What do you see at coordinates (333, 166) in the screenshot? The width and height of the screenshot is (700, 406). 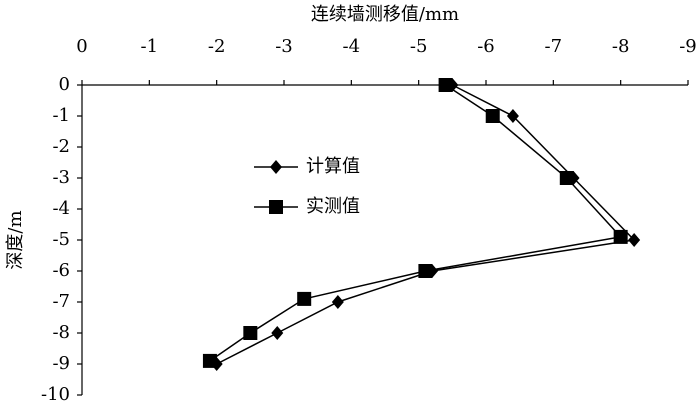 I see `legend-label: 计算值` at bounding box center [333, 166].